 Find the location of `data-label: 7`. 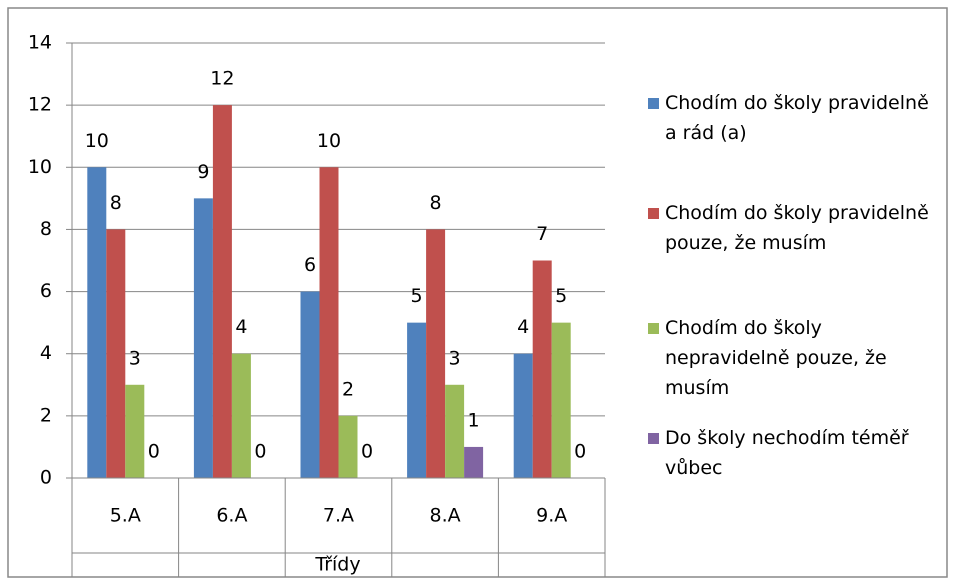

data-label: 7 is located at coordinates (542, 234).